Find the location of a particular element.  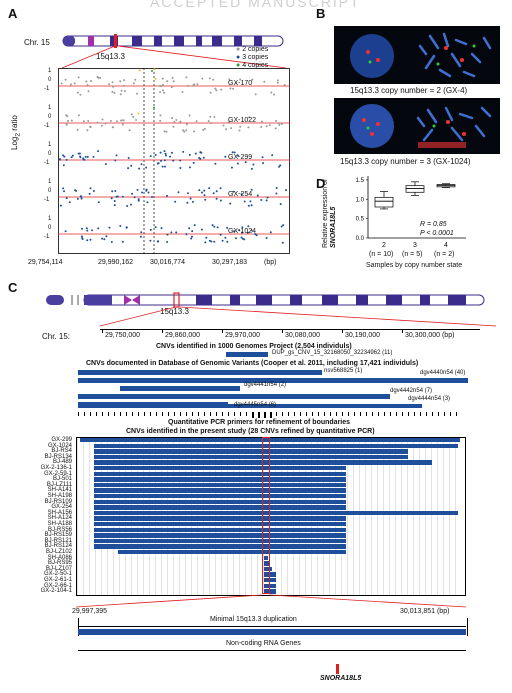

a-ytick-label: -1 is located at coordinates (47, 163).